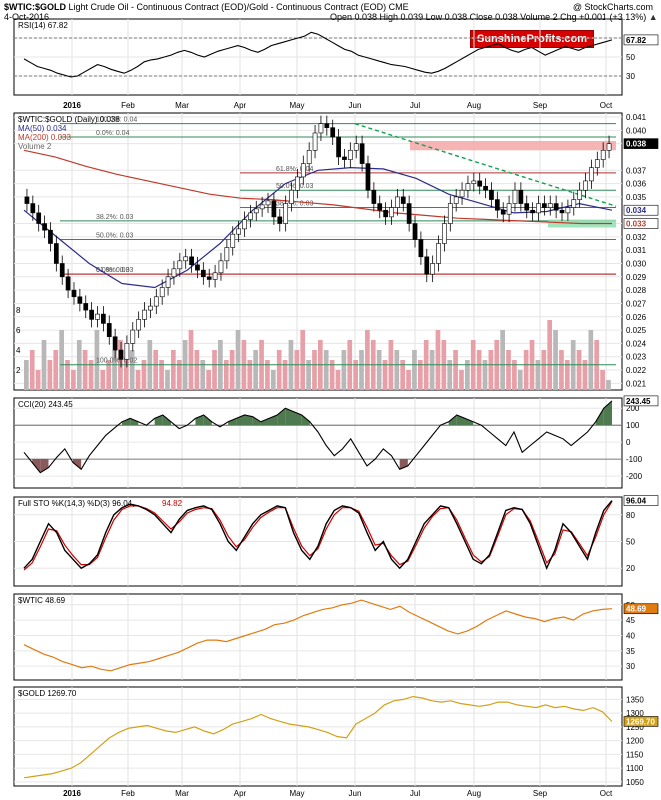 The width and height of the screenshot is (661, 800). Describe the element at coordinates (636, 263) in the screenshot. I see `y-tick-label: 0.030` at that location.